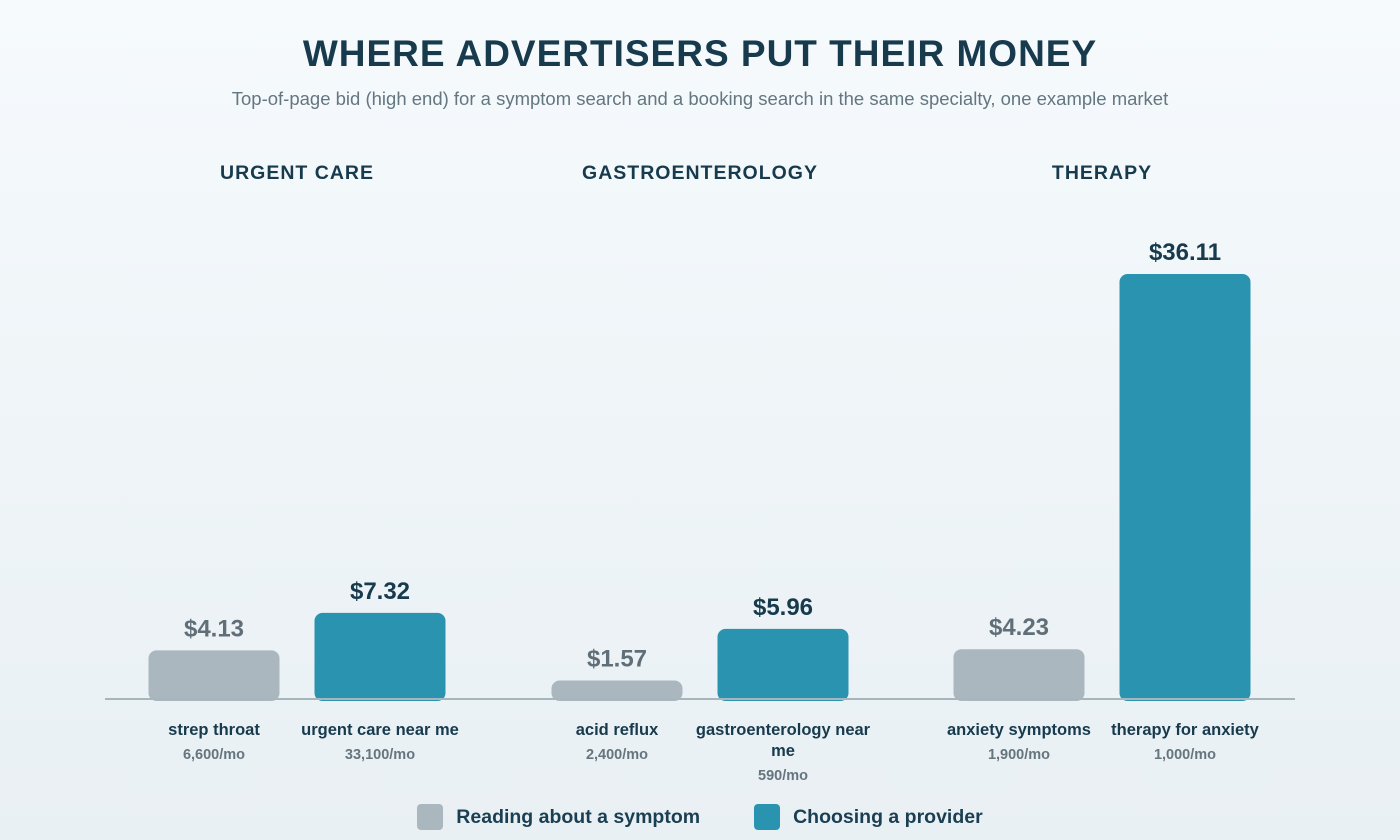  Describe the element at coordinates (380, 591) in the screenshot. I see `bar-value-label: $7.32` at that location.